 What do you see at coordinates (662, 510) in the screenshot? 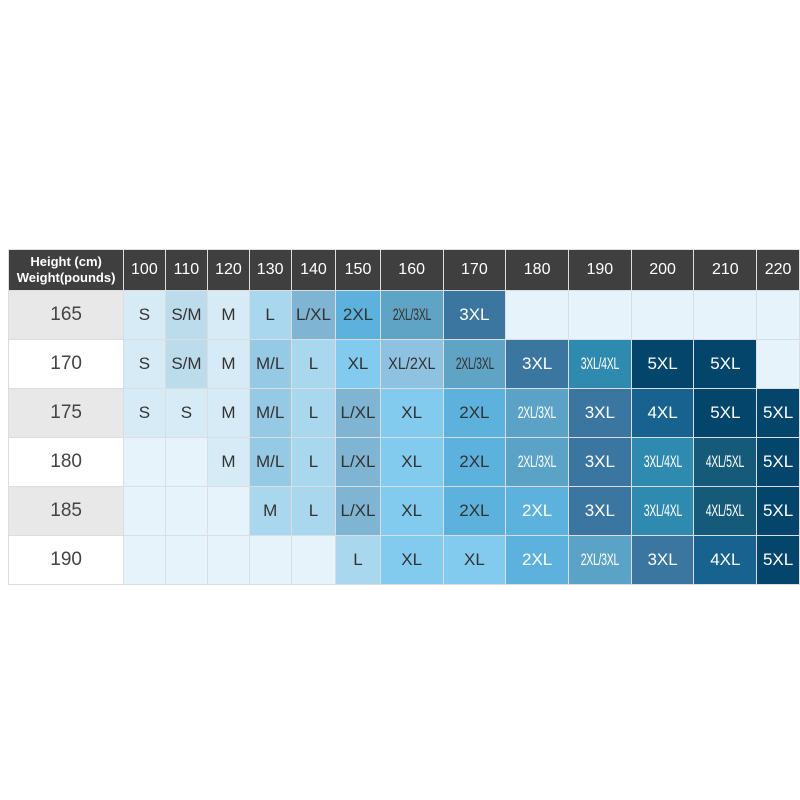
I see `size-label: 3XL/4XL` at bounding box center [662, 510].